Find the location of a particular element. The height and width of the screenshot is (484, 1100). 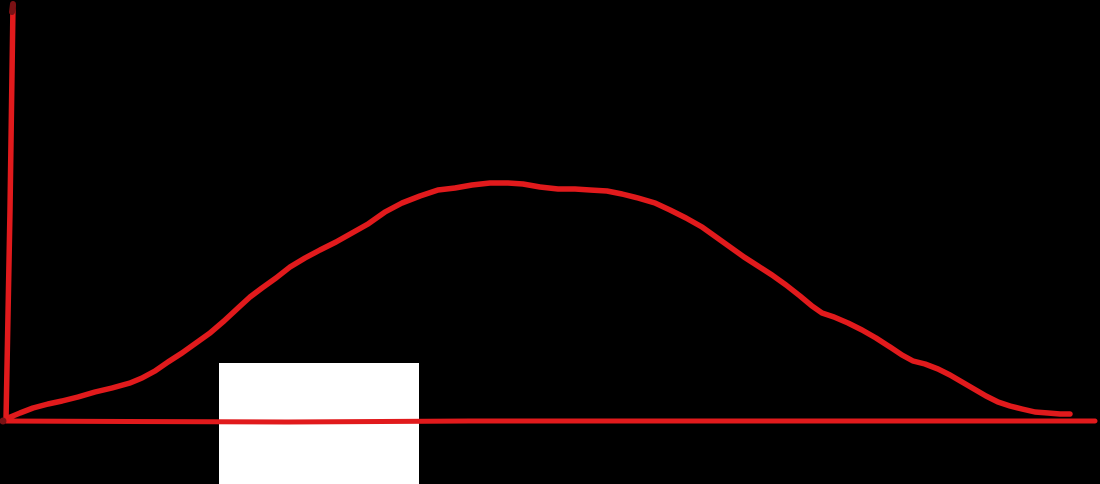

y-axis-line is located at coordinates (9, 212).